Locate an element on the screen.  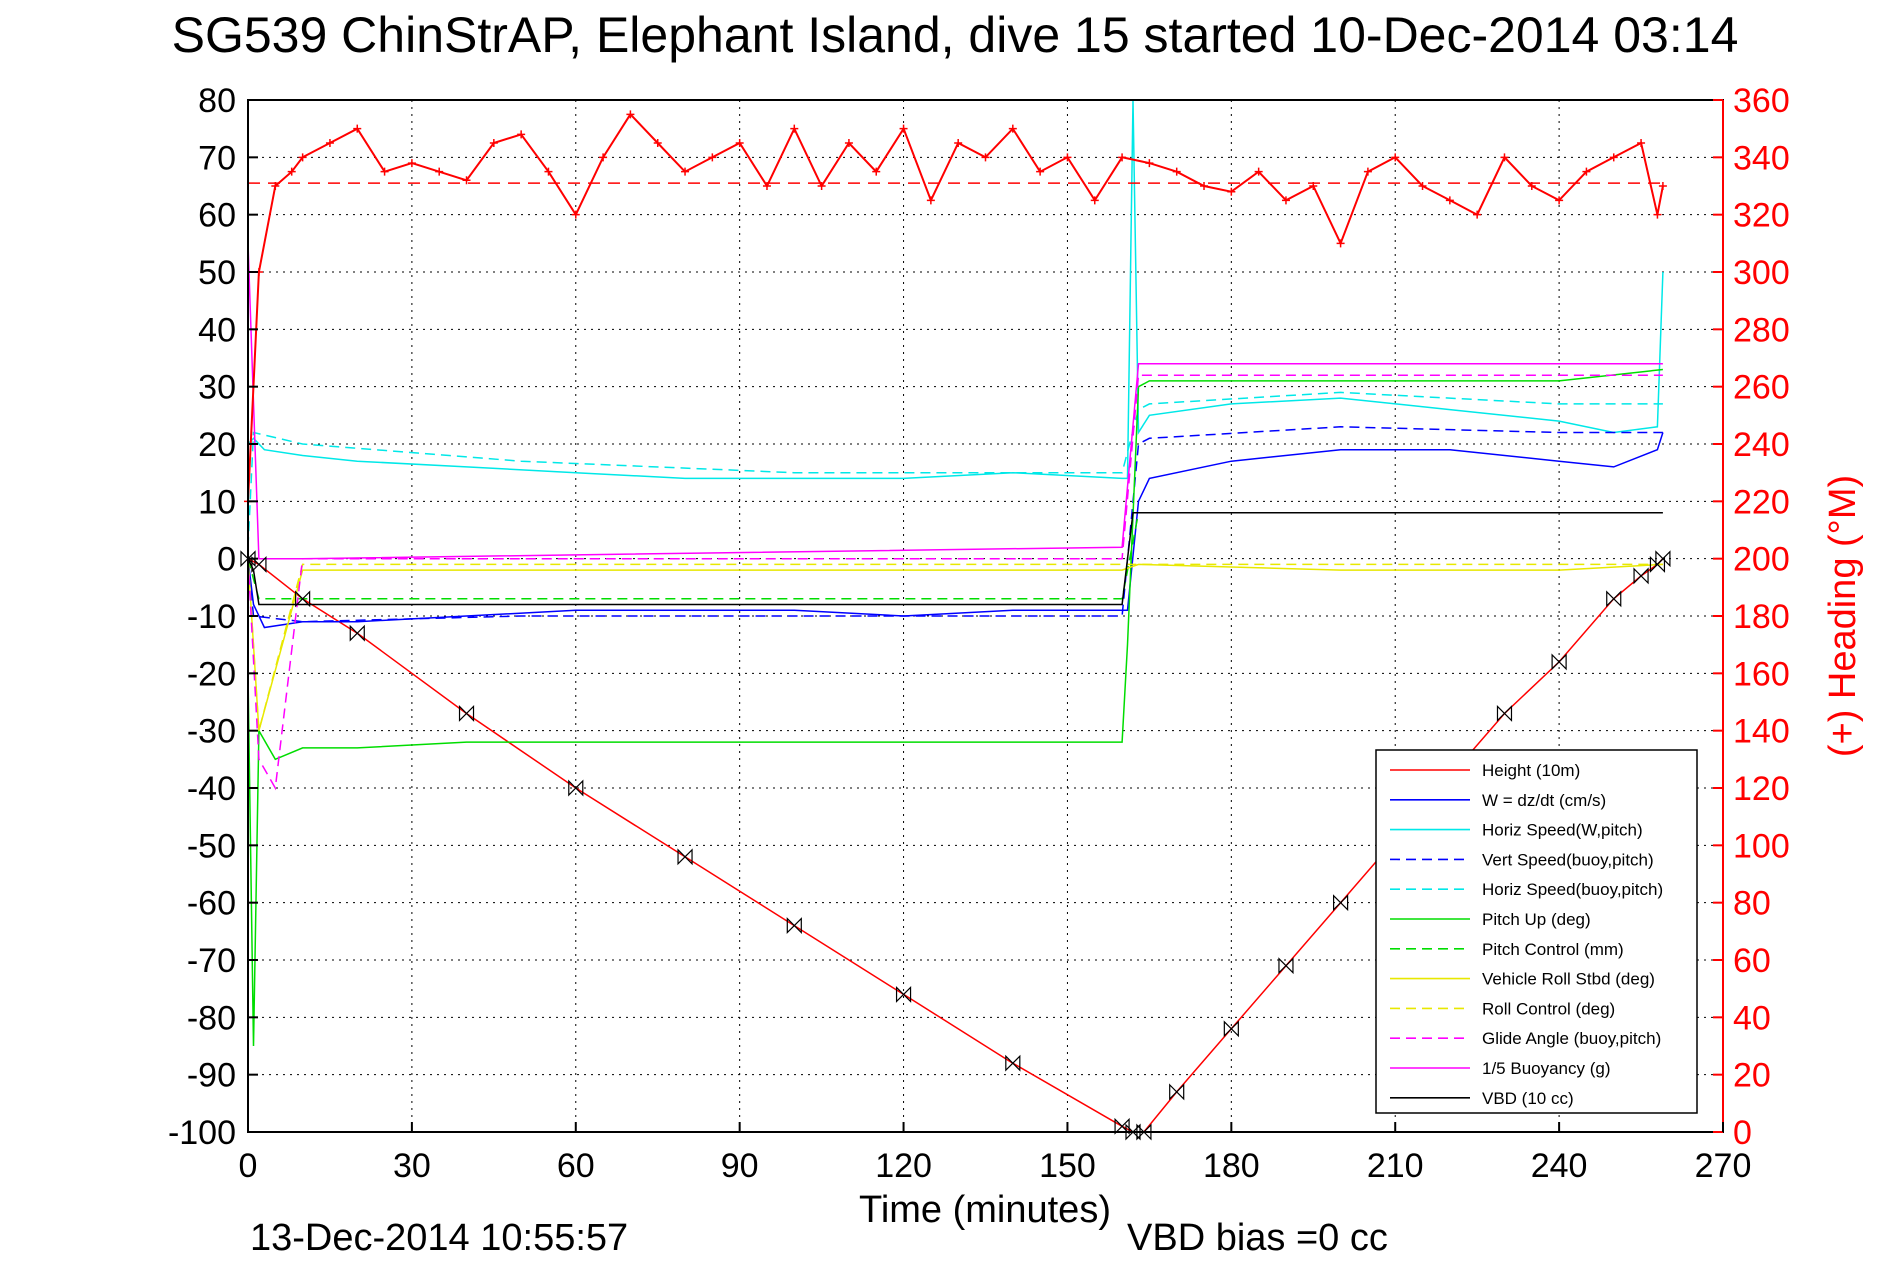
legend-label: VBD (10 cc) is located at coordinates (1528, 1098).